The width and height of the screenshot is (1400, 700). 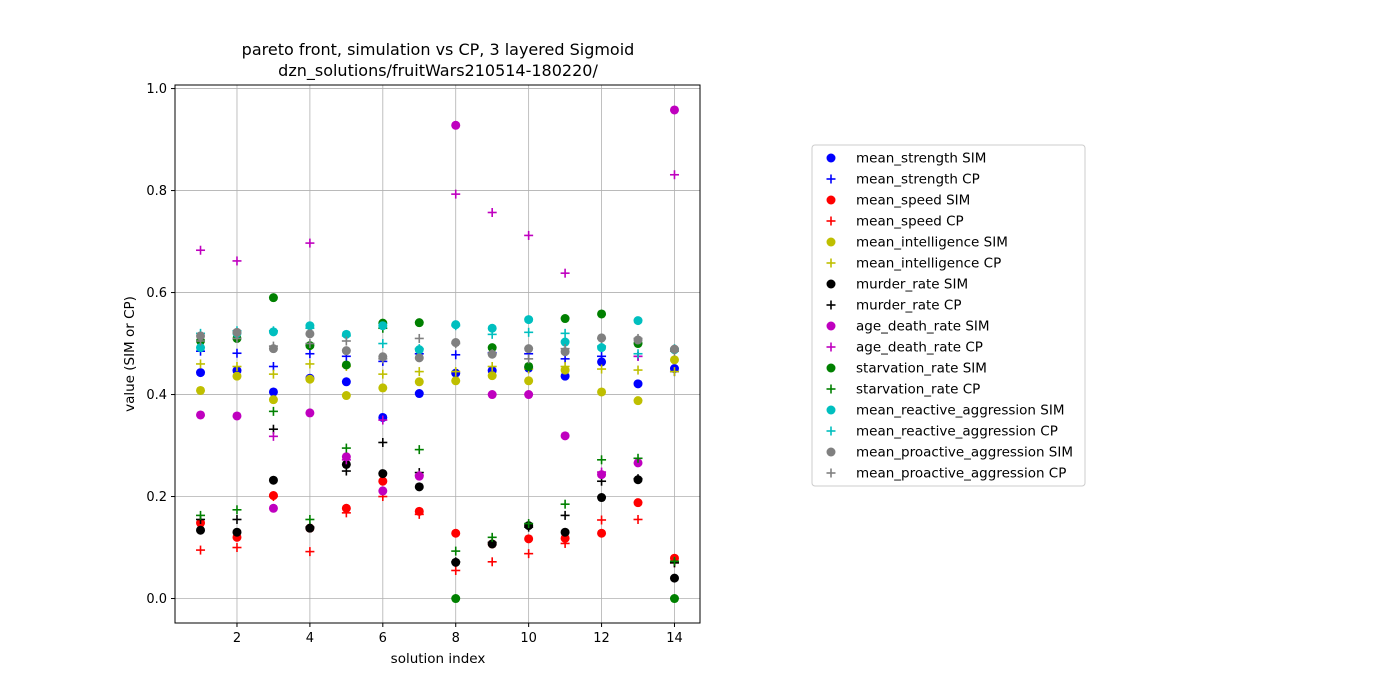 What do you see at coordinates (237, 638) in the screenshot?
I see `x-tick-label: 2` at bounding box center [237, 638].